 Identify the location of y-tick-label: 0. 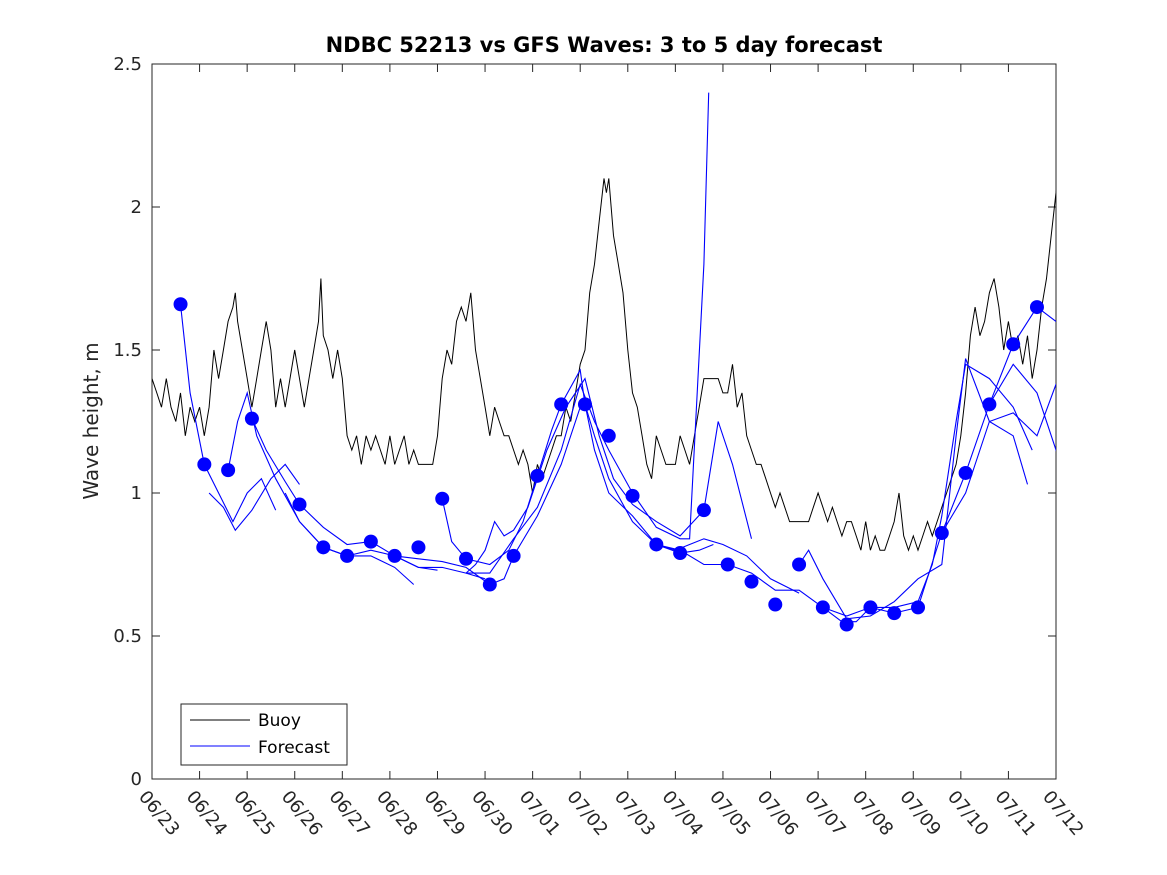
(136, 779).